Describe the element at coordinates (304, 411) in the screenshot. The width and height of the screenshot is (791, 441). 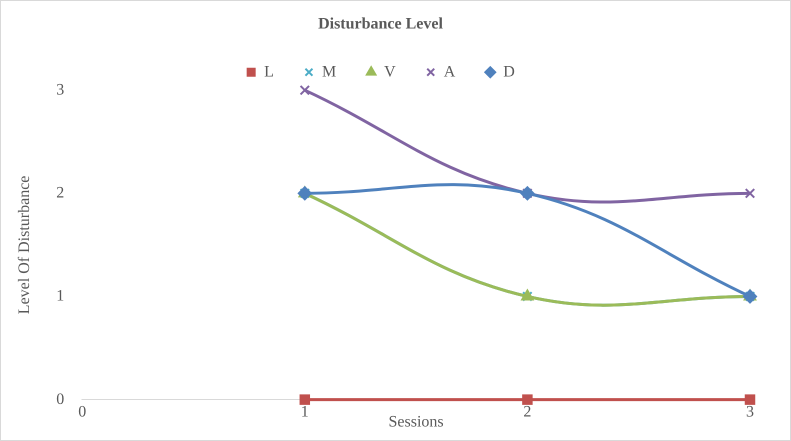
I see `x-tick-label: 1` at that location.